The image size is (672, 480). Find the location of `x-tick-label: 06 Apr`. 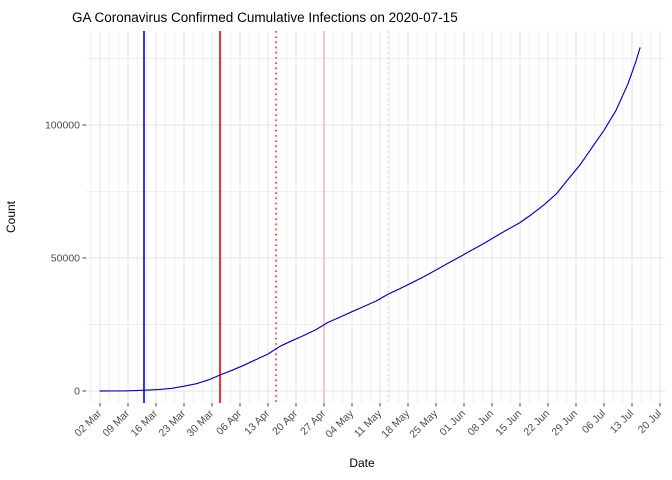

x-tick-label: 06 Apr is located at coordinates (229, 422).